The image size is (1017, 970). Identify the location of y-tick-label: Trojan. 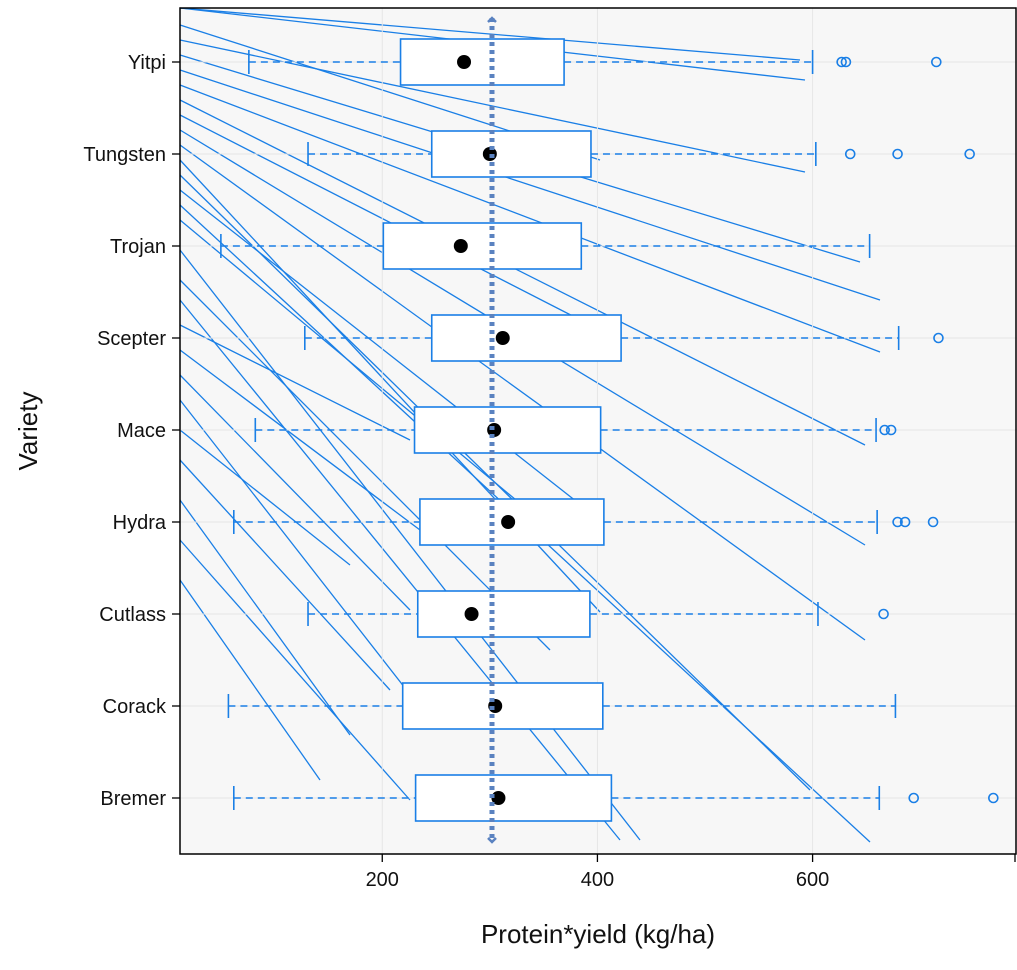
(138, 247).